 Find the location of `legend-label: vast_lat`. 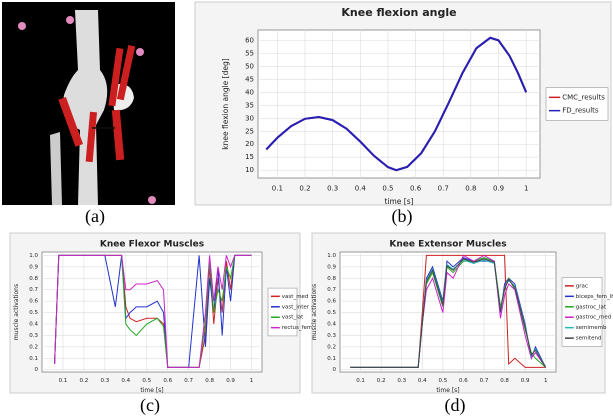

legend-label: vast_lat is located at coordinates (293, 318).